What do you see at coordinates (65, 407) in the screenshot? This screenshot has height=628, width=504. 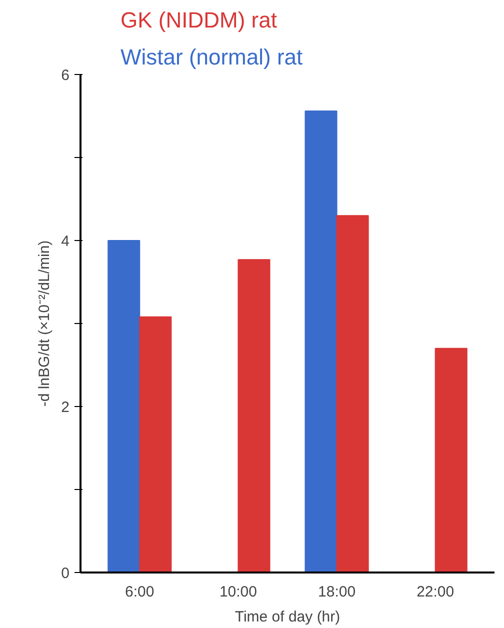 I see `y-tick-label: 2` at bounding box center [65, 407].